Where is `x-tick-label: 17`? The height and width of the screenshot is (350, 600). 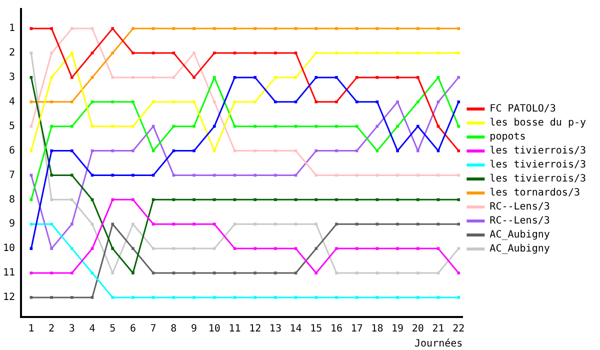 x-tick-label: 17 is located at coordinates (356, 329).